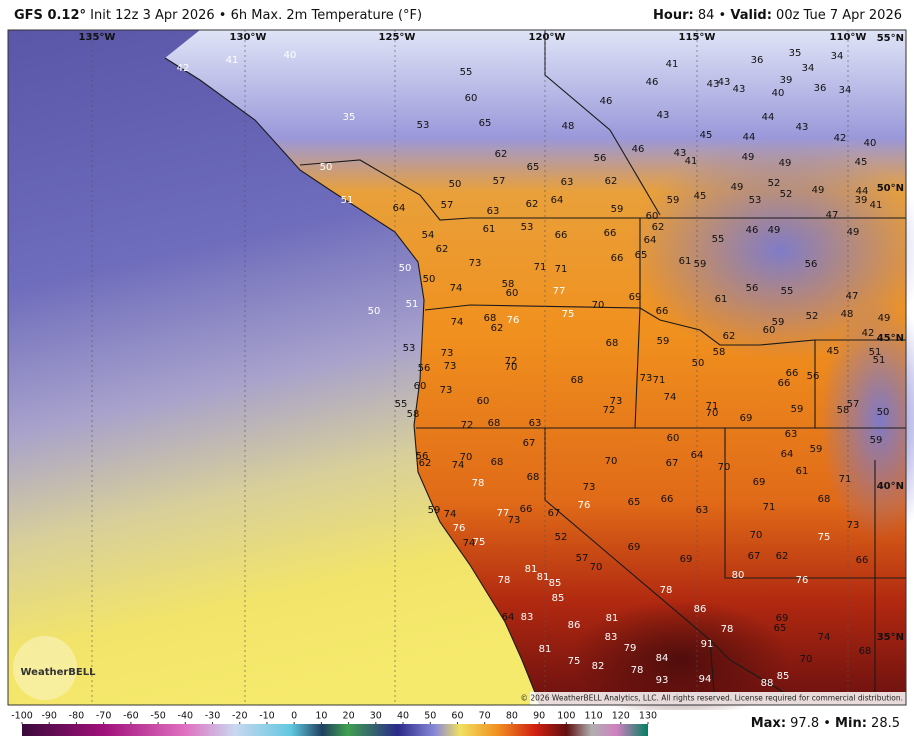 Image resolution: width=914 pixels, height=750 pixels. I want to click on colorbar-tick-label: 100, so click(566, 716).